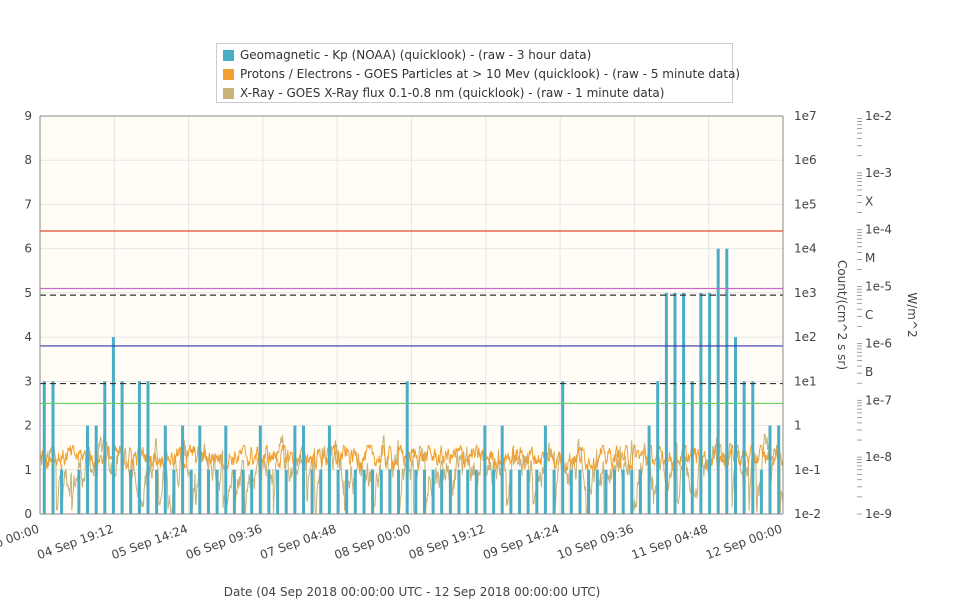 The width and height of the screenshot is (970, 600). Describe the element at coordinates (878, 173) in the screenshot. I see `right-tick-label: 1e-3` at that location.